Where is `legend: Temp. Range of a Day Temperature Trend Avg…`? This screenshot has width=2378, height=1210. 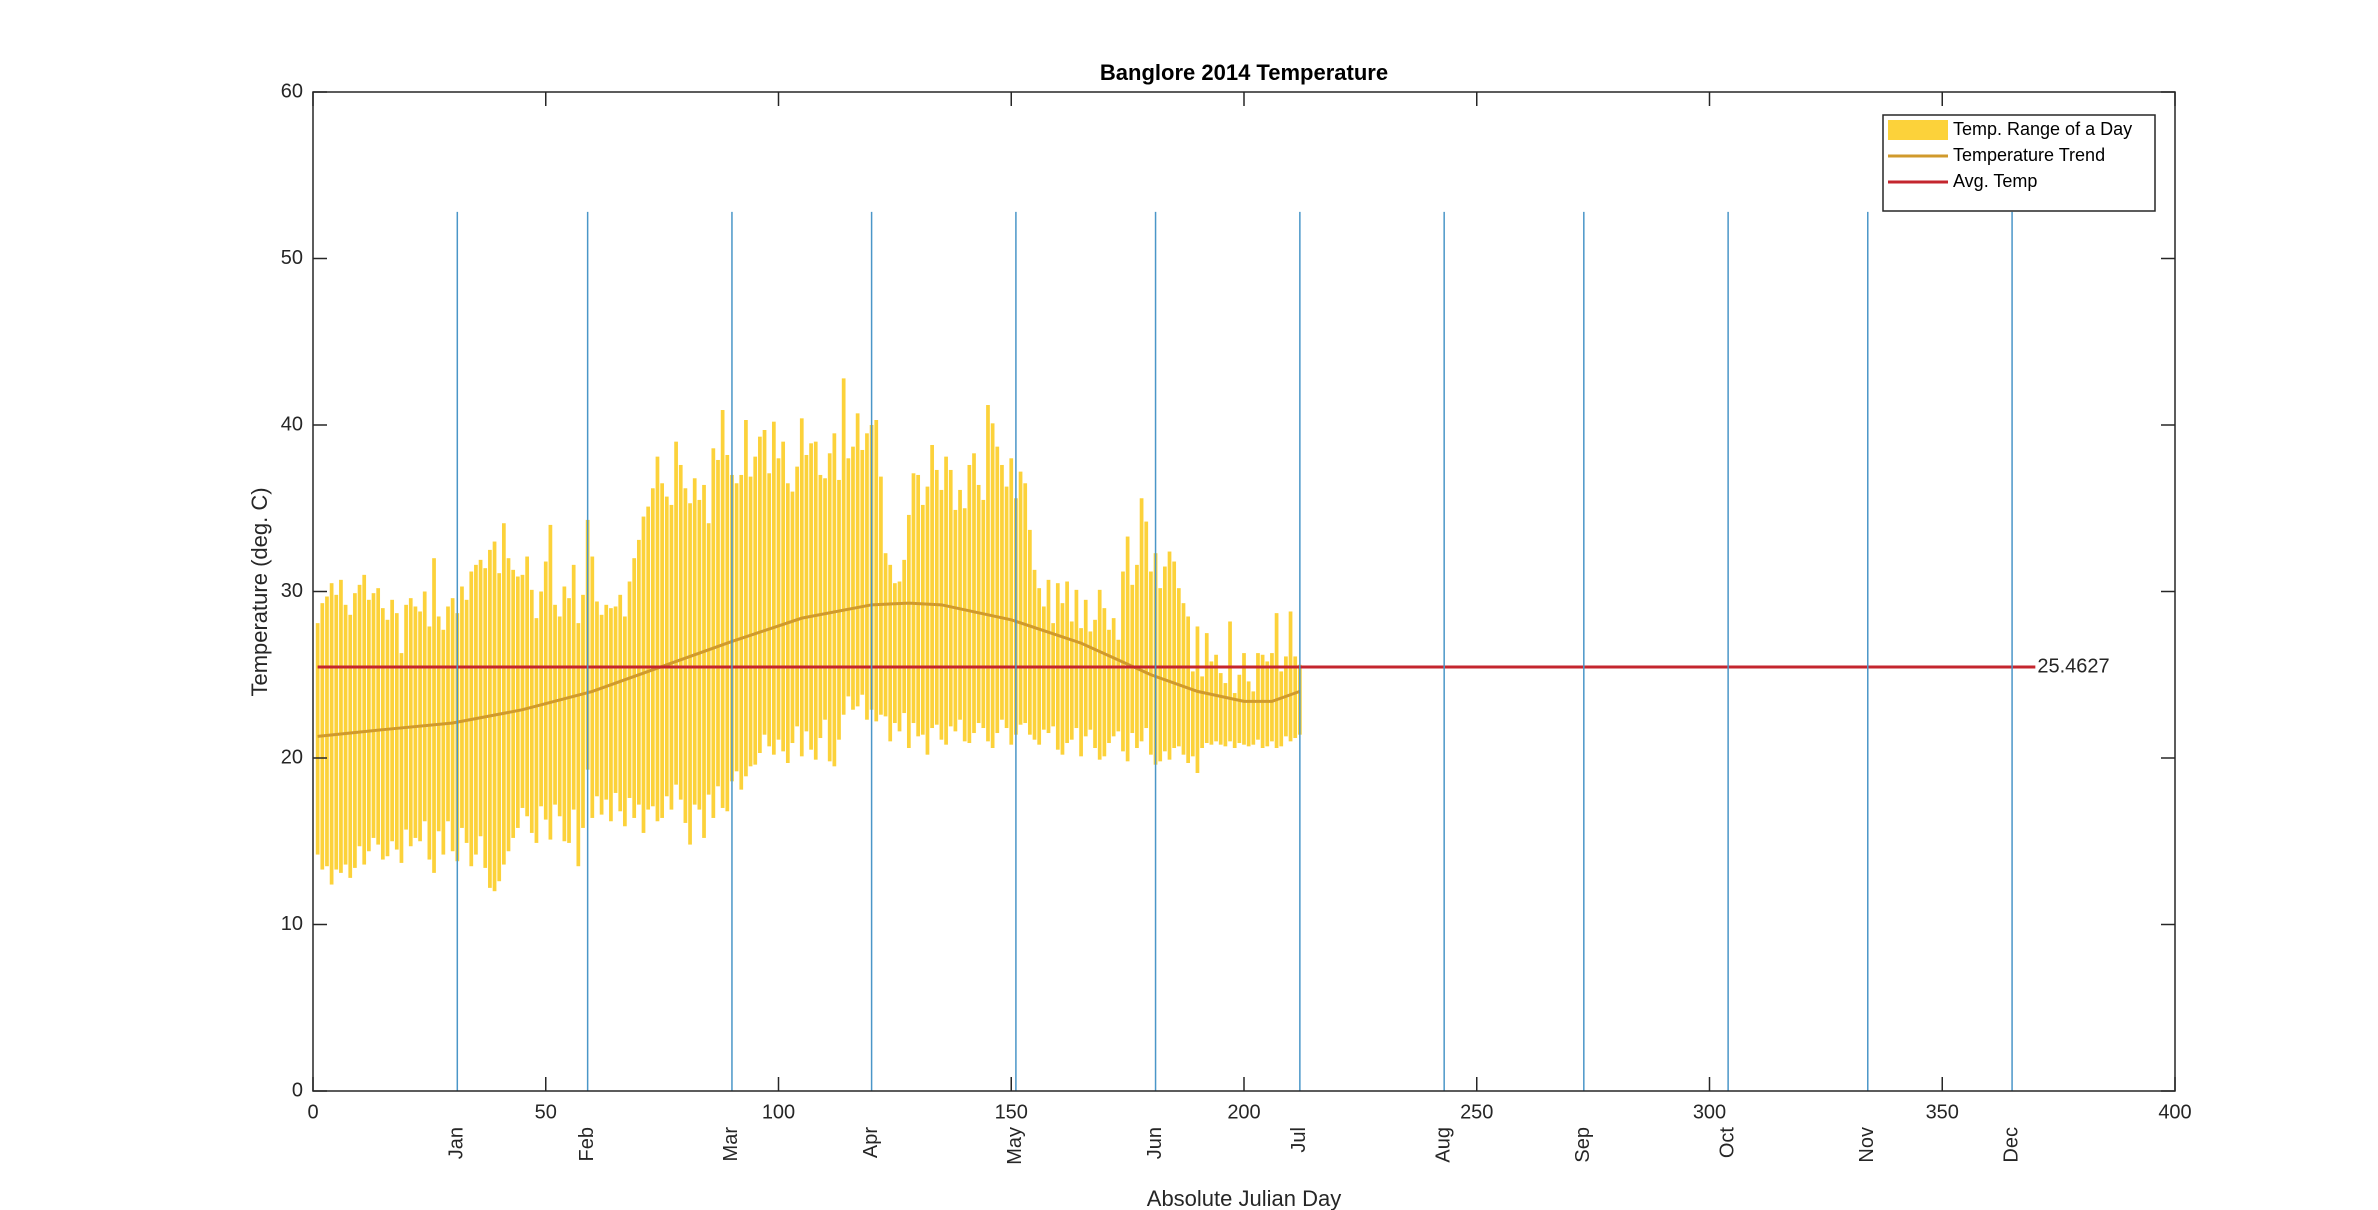
legend: Temp. Range of a Day Temperature Trend Avg… is located at coordinates (2019, 163).